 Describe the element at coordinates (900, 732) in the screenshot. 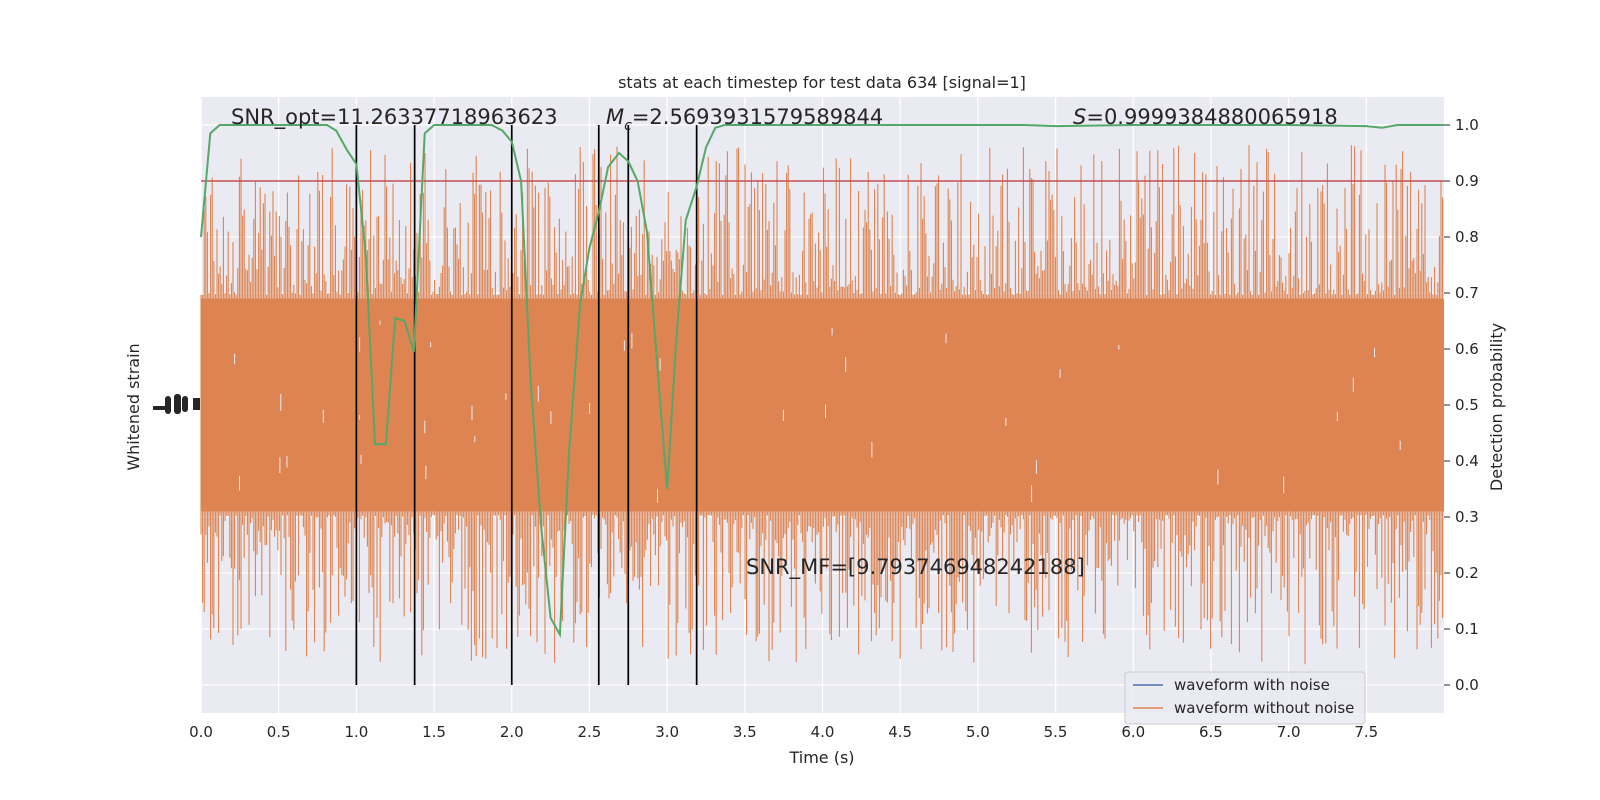

I see `x-tick-label: 4.5` at that location.